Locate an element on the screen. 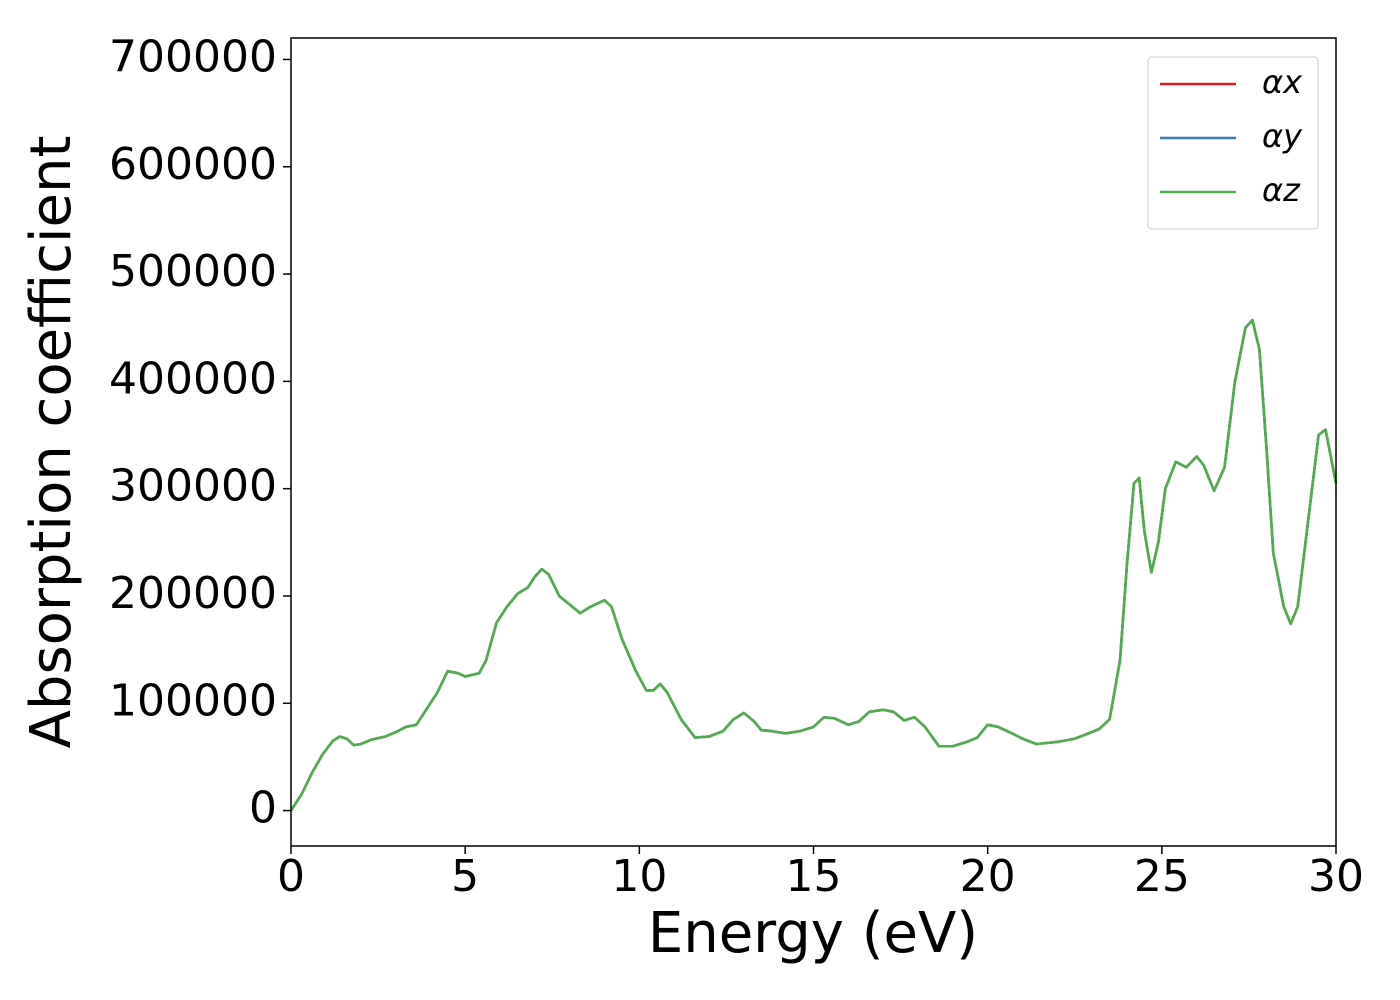 This screenshot has width=1400, height=1000. x-tick-label: 20 is located at coordinates (988, 876).